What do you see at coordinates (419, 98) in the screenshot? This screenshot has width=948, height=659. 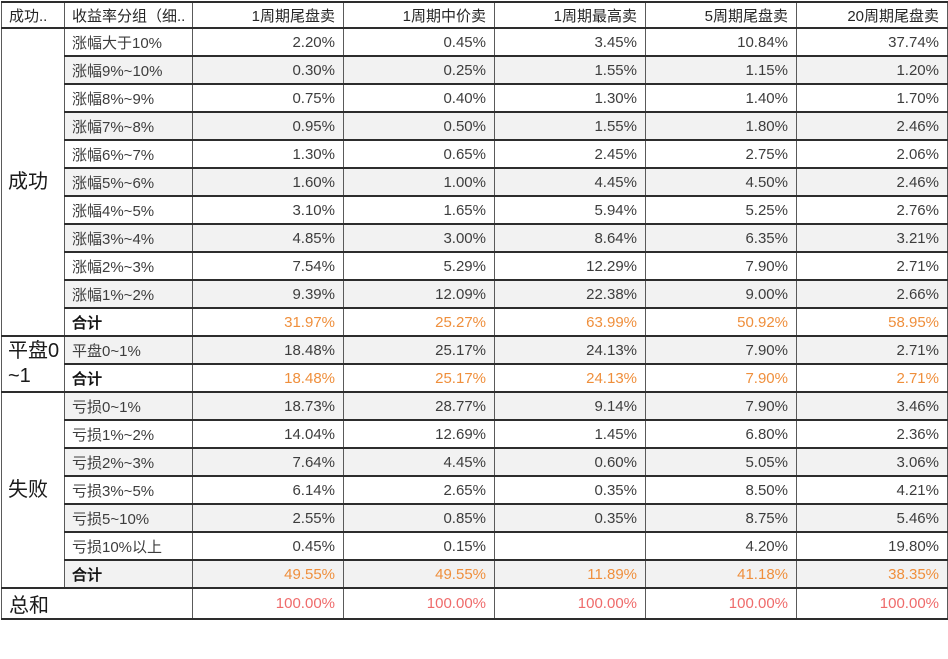 I see `value-cell: 0.40%` at bounding box center [419, 98].